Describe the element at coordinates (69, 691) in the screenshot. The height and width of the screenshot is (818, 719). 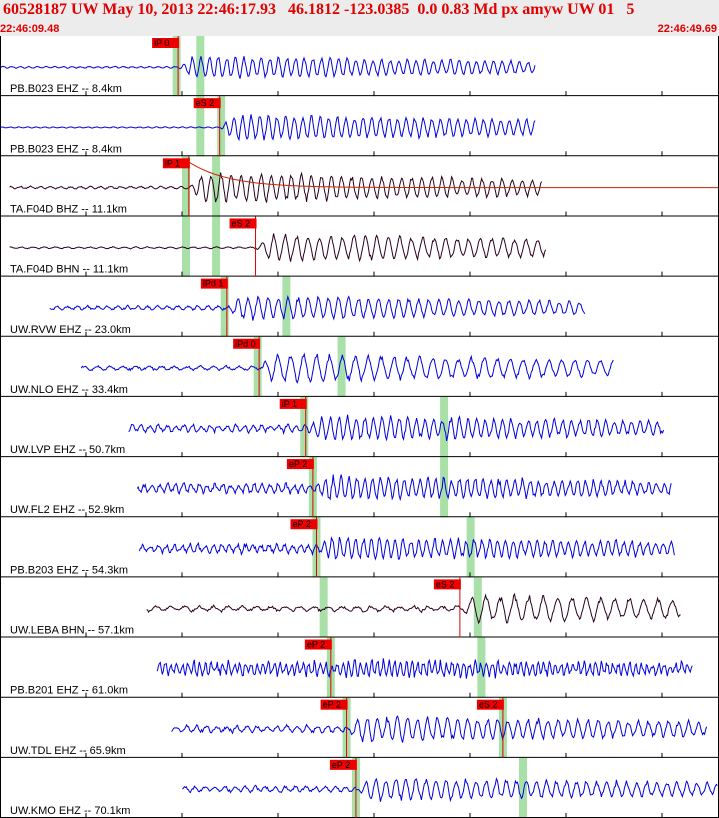
I see `station-label: PB.B201 EHZ -- 61.0km` at that location.